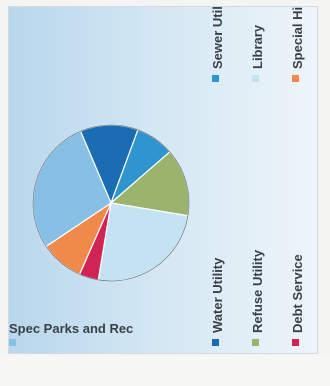 The image size is (330, 386). I want to click on legend-item-spec-parks-and-rec: Spec Parks and Rec, so click(71, 333).